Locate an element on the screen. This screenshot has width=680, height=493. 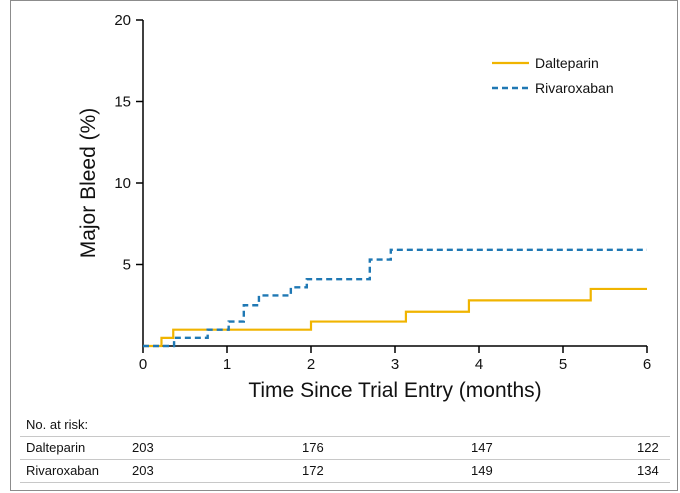
x-tick-label: 5 is located at coordinates (563, 364).